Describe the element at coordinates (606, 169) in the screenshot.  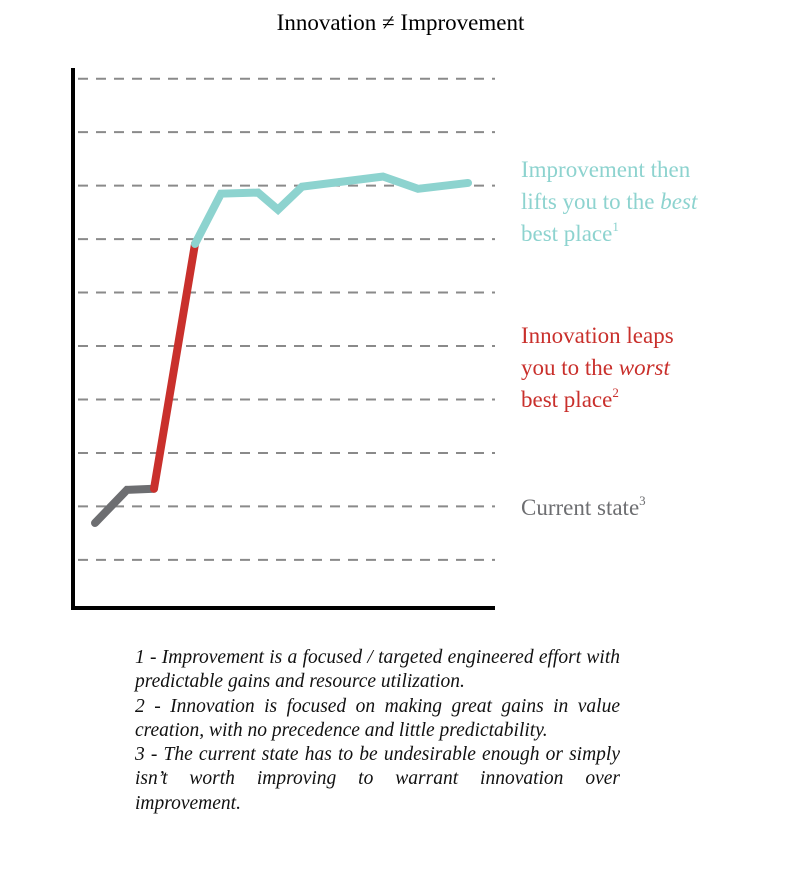
I see `annotation-line: Improvement then` at that location.